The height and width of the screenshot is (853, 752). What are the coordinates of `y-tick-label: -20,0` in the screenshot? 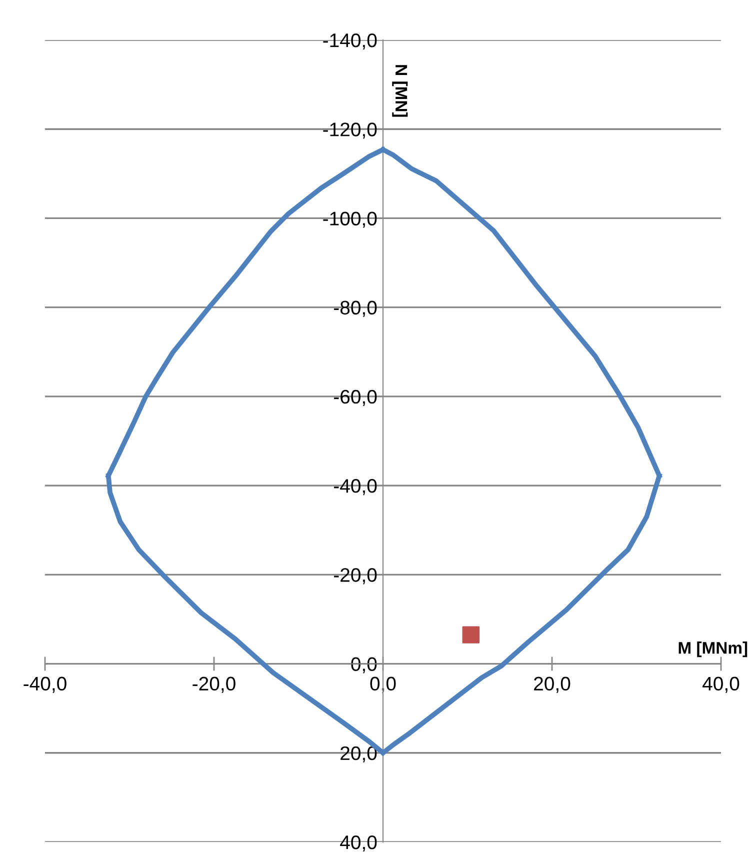 It's located at (355, 576).